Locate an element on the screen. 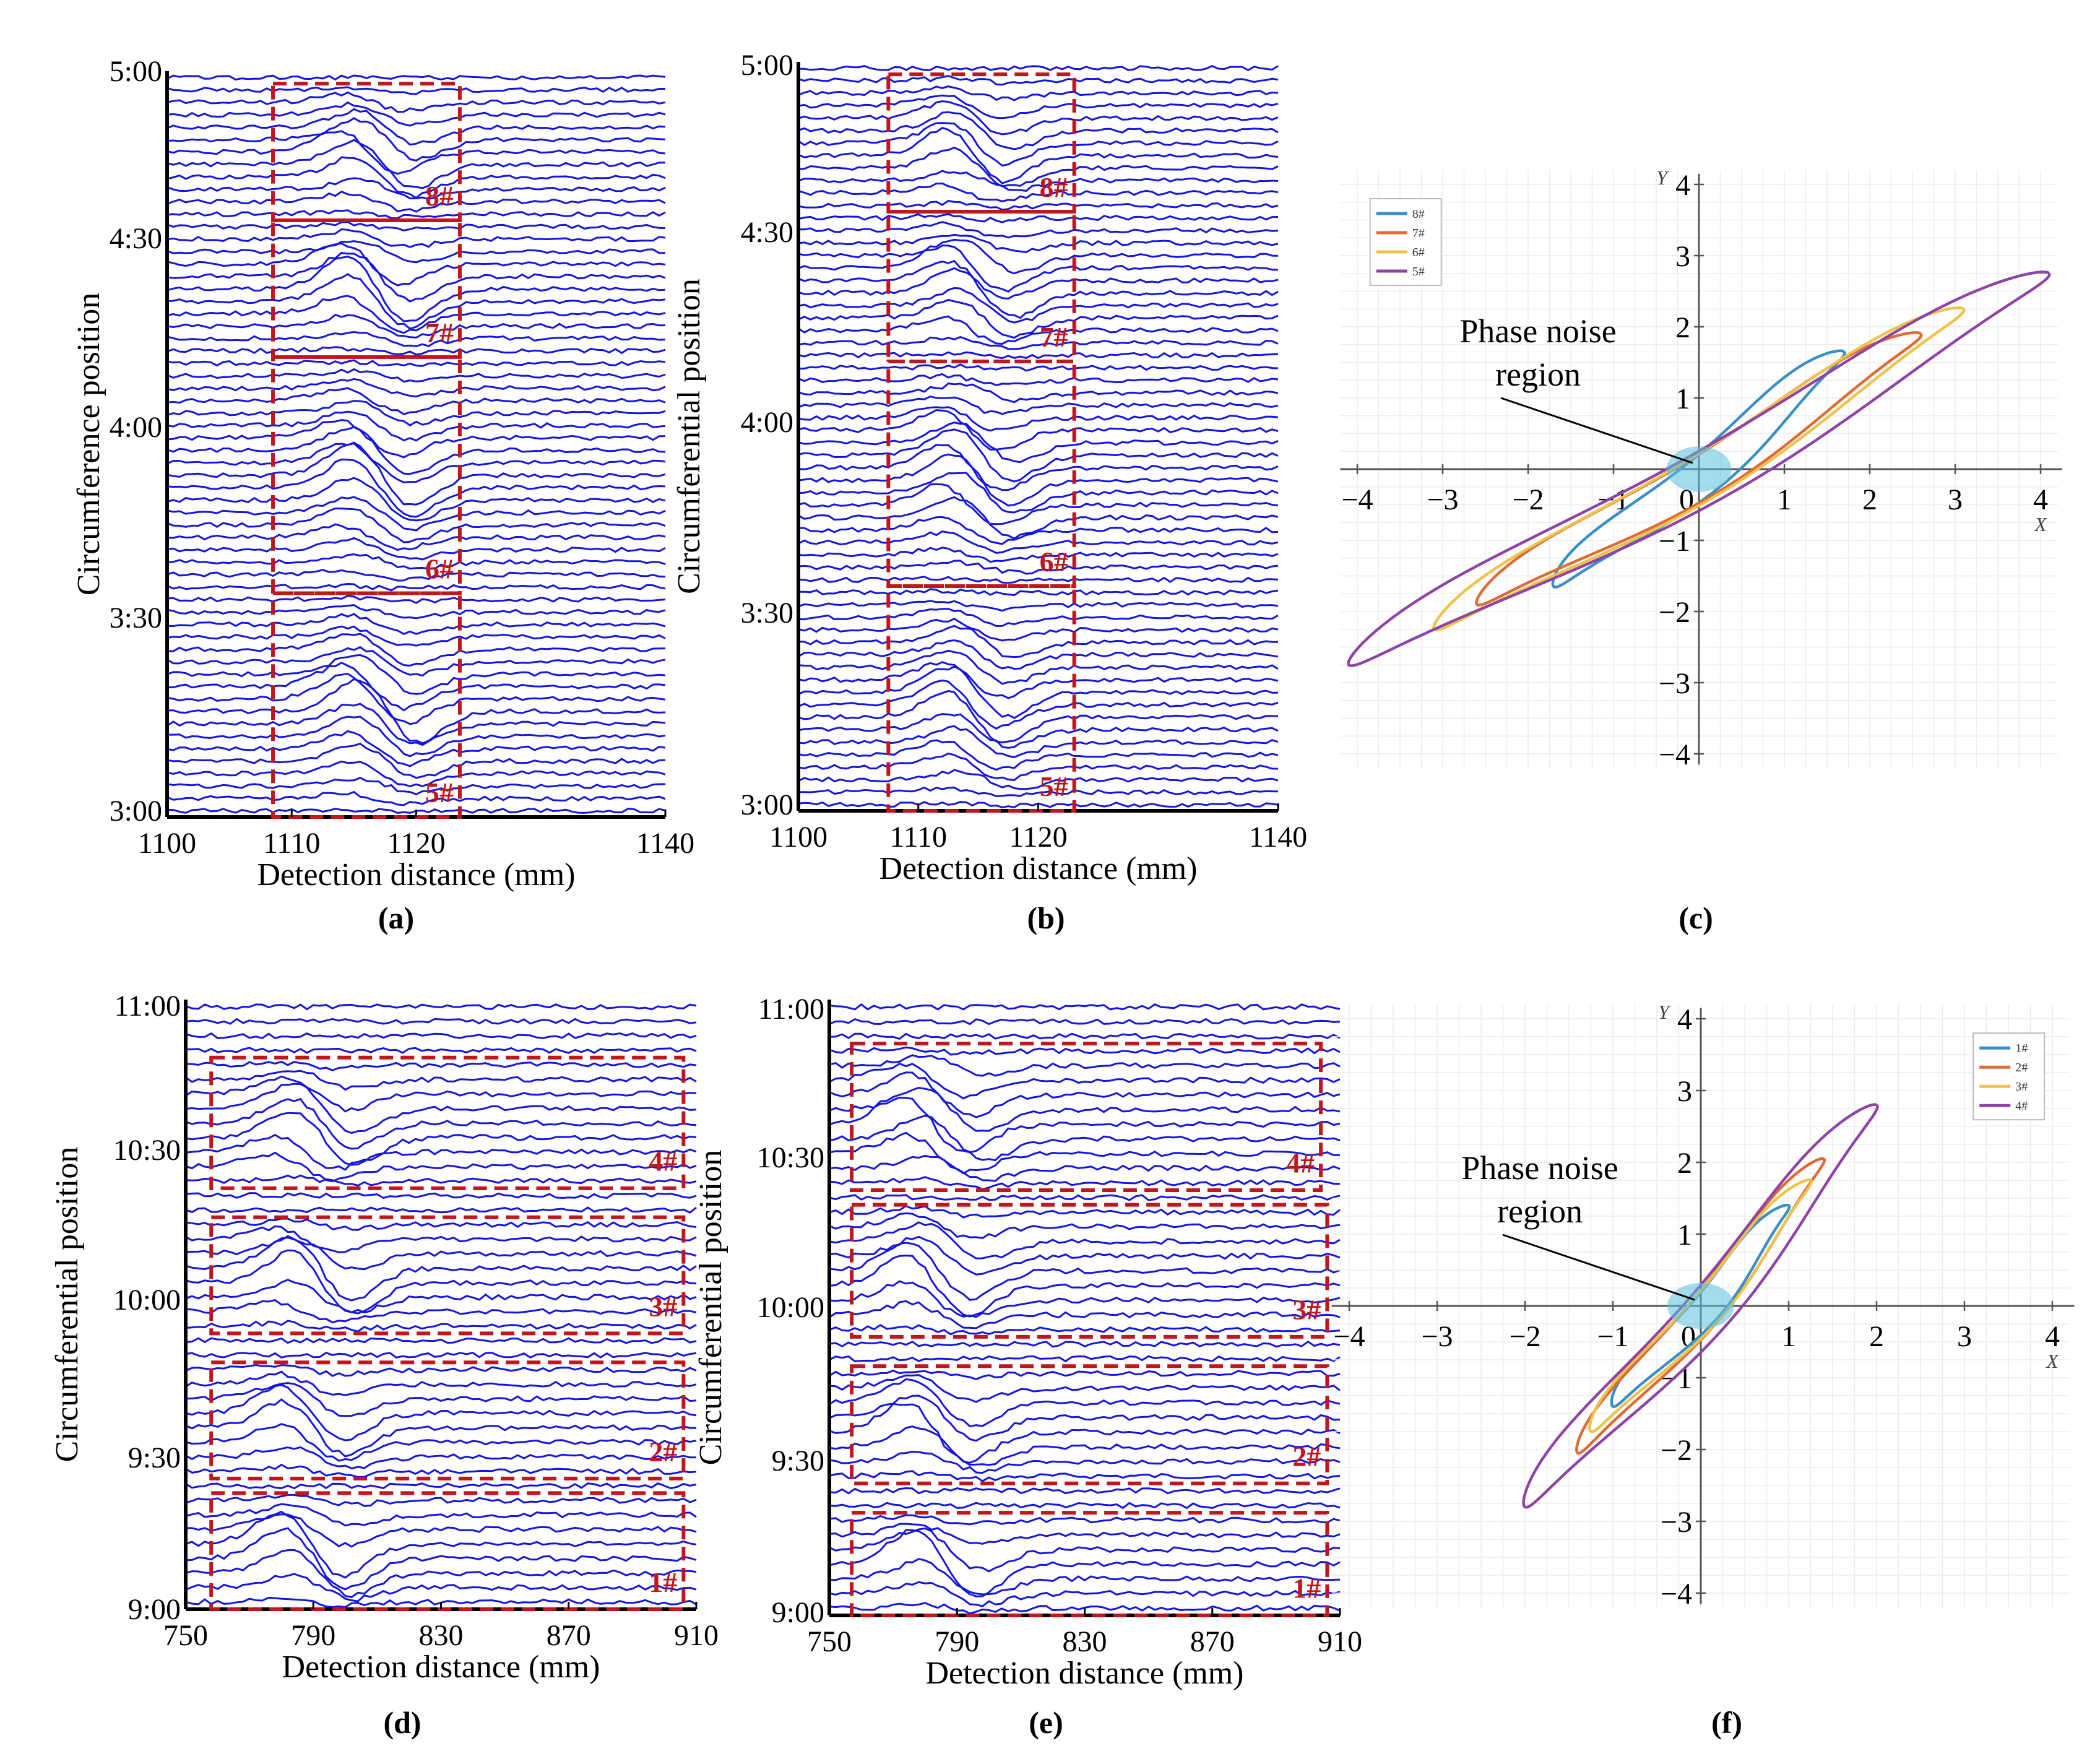 Image resolution: width=2100 pixels, height=1746 pixels. y-tick-label: −2 is located at coordinates (1674, 612).